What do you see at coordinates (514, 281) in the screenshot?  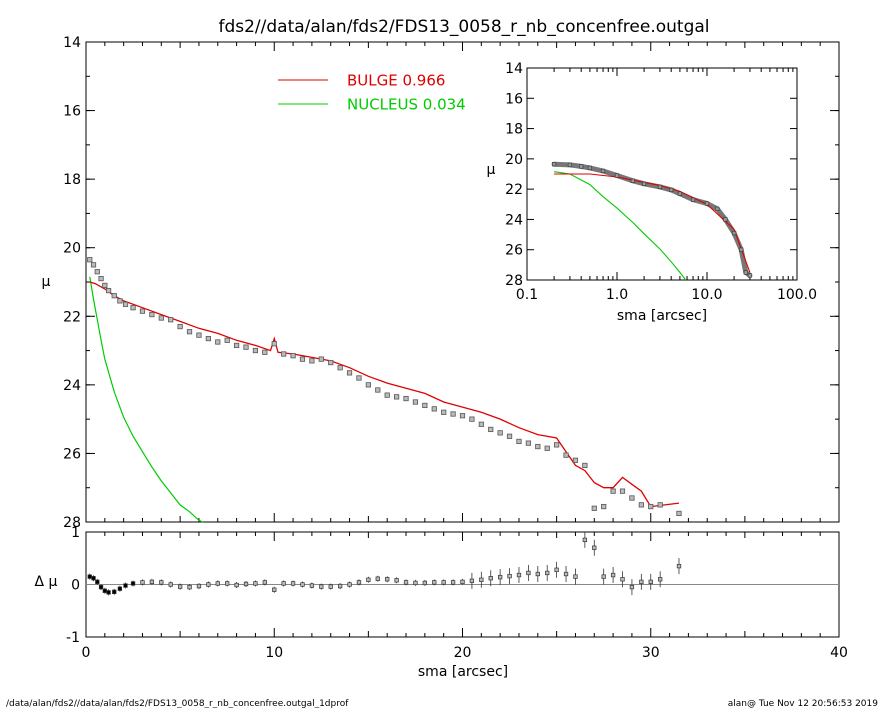 I see `inset-y-tick-label: 28` at bounding box center [514, 281].